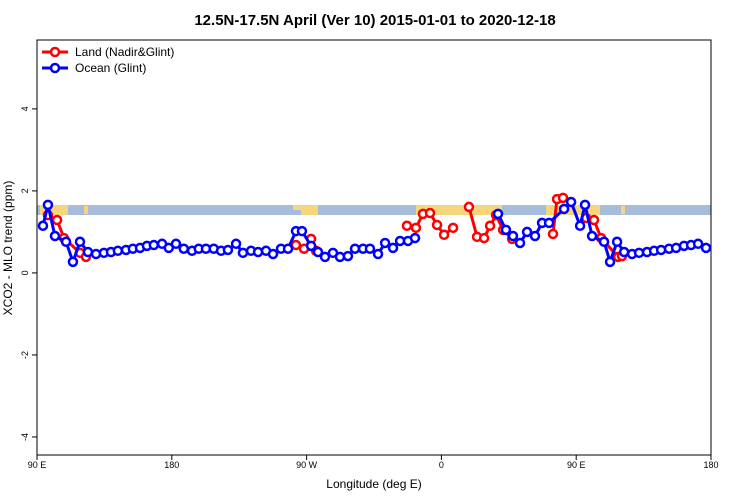  Describe the element at coordinates (124, 52) in the screenshot. I see `legend-label: Land (Nadir&Glint)` at that location.